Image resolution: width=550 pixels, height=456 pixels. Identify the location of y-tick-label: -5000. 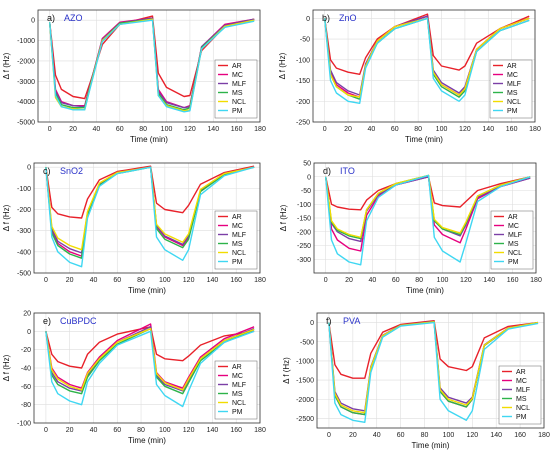
(26, 123).